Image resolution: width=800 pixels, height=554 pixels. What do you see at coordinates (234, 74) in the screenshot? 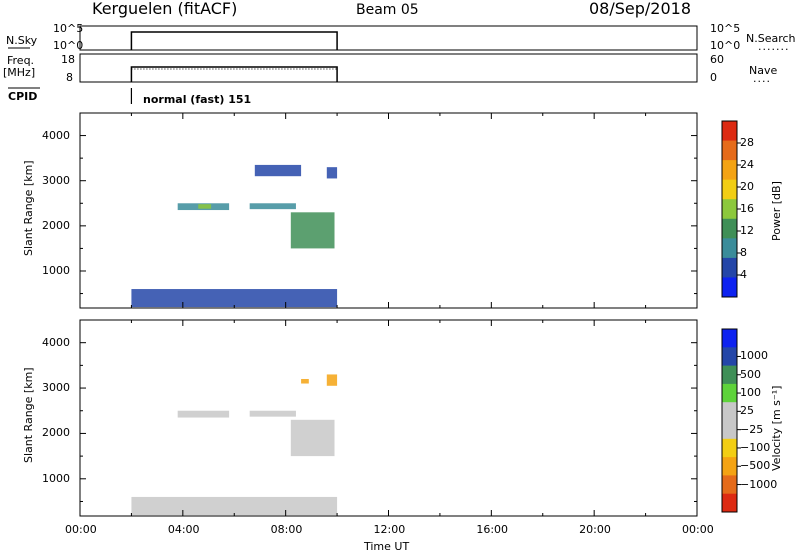
I see `freq-trace` at bounding box center [234, 74].